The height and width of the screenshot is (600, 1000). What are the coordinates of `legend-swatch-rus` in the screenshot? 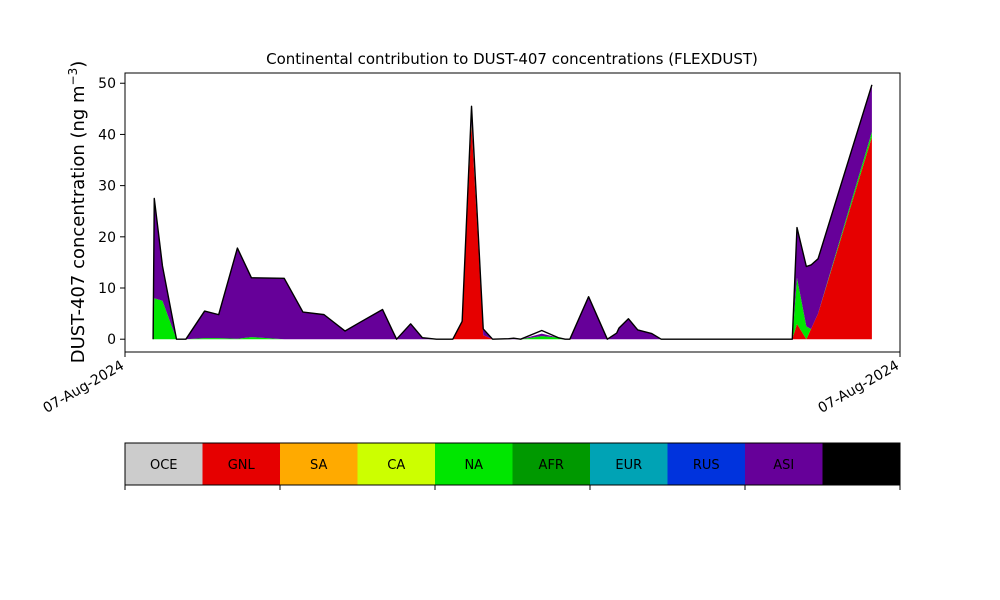 It's located at (706, 464).